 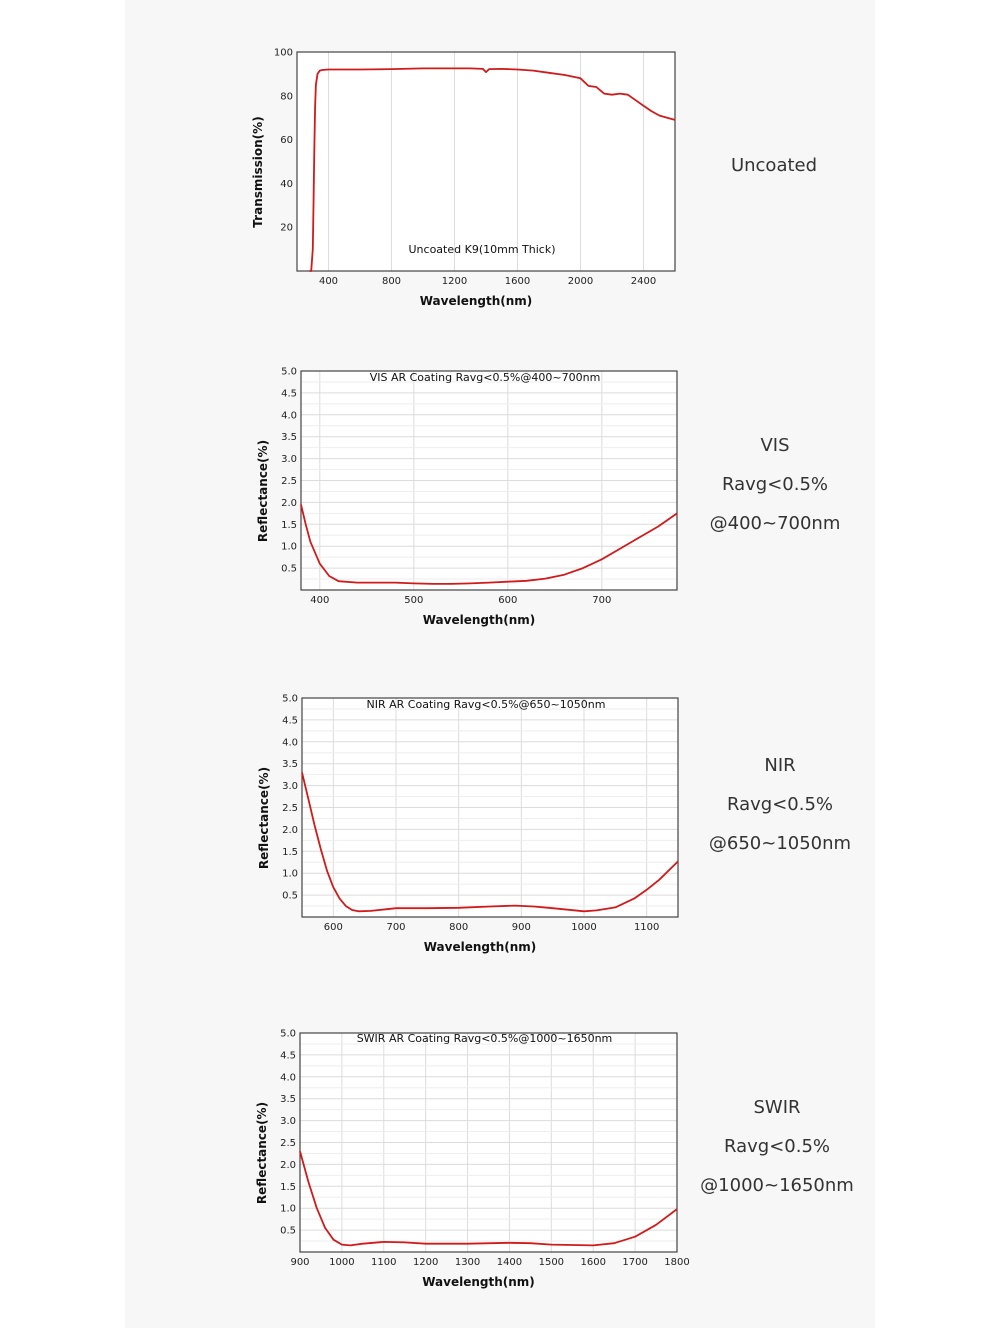 What do you see at coordinates (775, 445) in the screenshot?
I see `side-label-line: VIS` at bounding box center [775, 445].